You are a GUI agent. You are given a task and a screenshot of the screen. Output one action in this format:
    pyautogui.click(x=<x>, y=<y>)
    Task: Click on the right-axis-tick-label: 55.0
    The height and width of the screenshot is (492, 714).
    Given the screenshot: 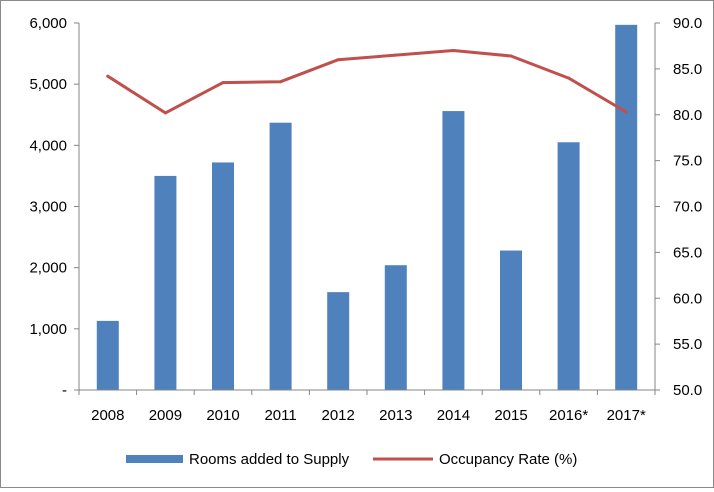 What is the action you would take?
    pyautogui.click(x=687, y=344)
    